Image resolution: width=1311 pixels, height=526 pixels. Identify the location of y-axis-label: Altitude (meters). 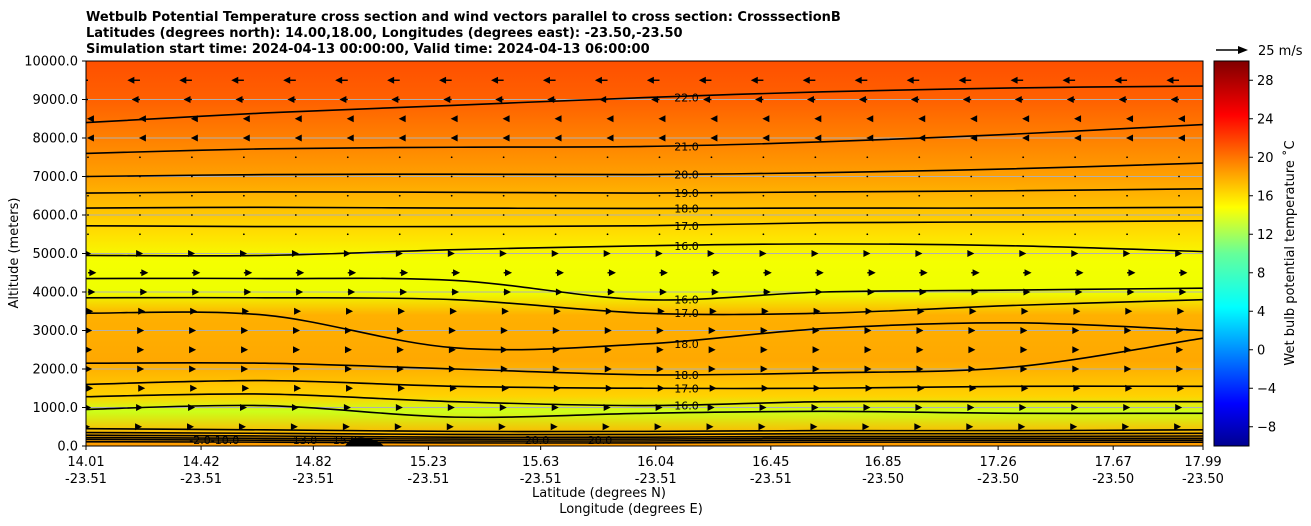
(14, 253).